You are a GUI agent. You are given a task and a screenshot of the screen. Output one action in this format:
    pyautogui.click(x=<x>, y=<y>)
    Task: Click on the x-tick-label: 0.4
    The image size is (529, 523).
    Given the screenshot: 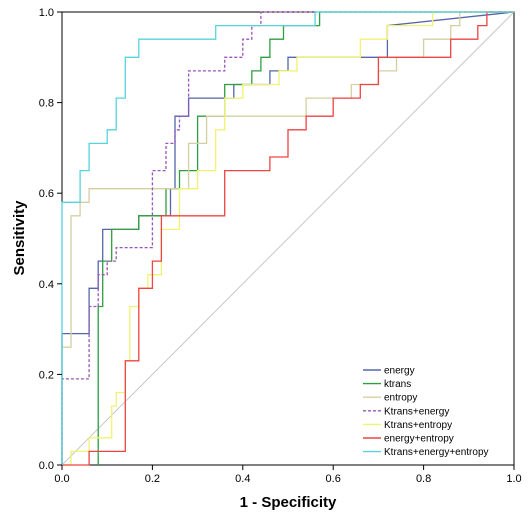 What is the action you would take?
    pyautogui.click(x=242, y=479)
    